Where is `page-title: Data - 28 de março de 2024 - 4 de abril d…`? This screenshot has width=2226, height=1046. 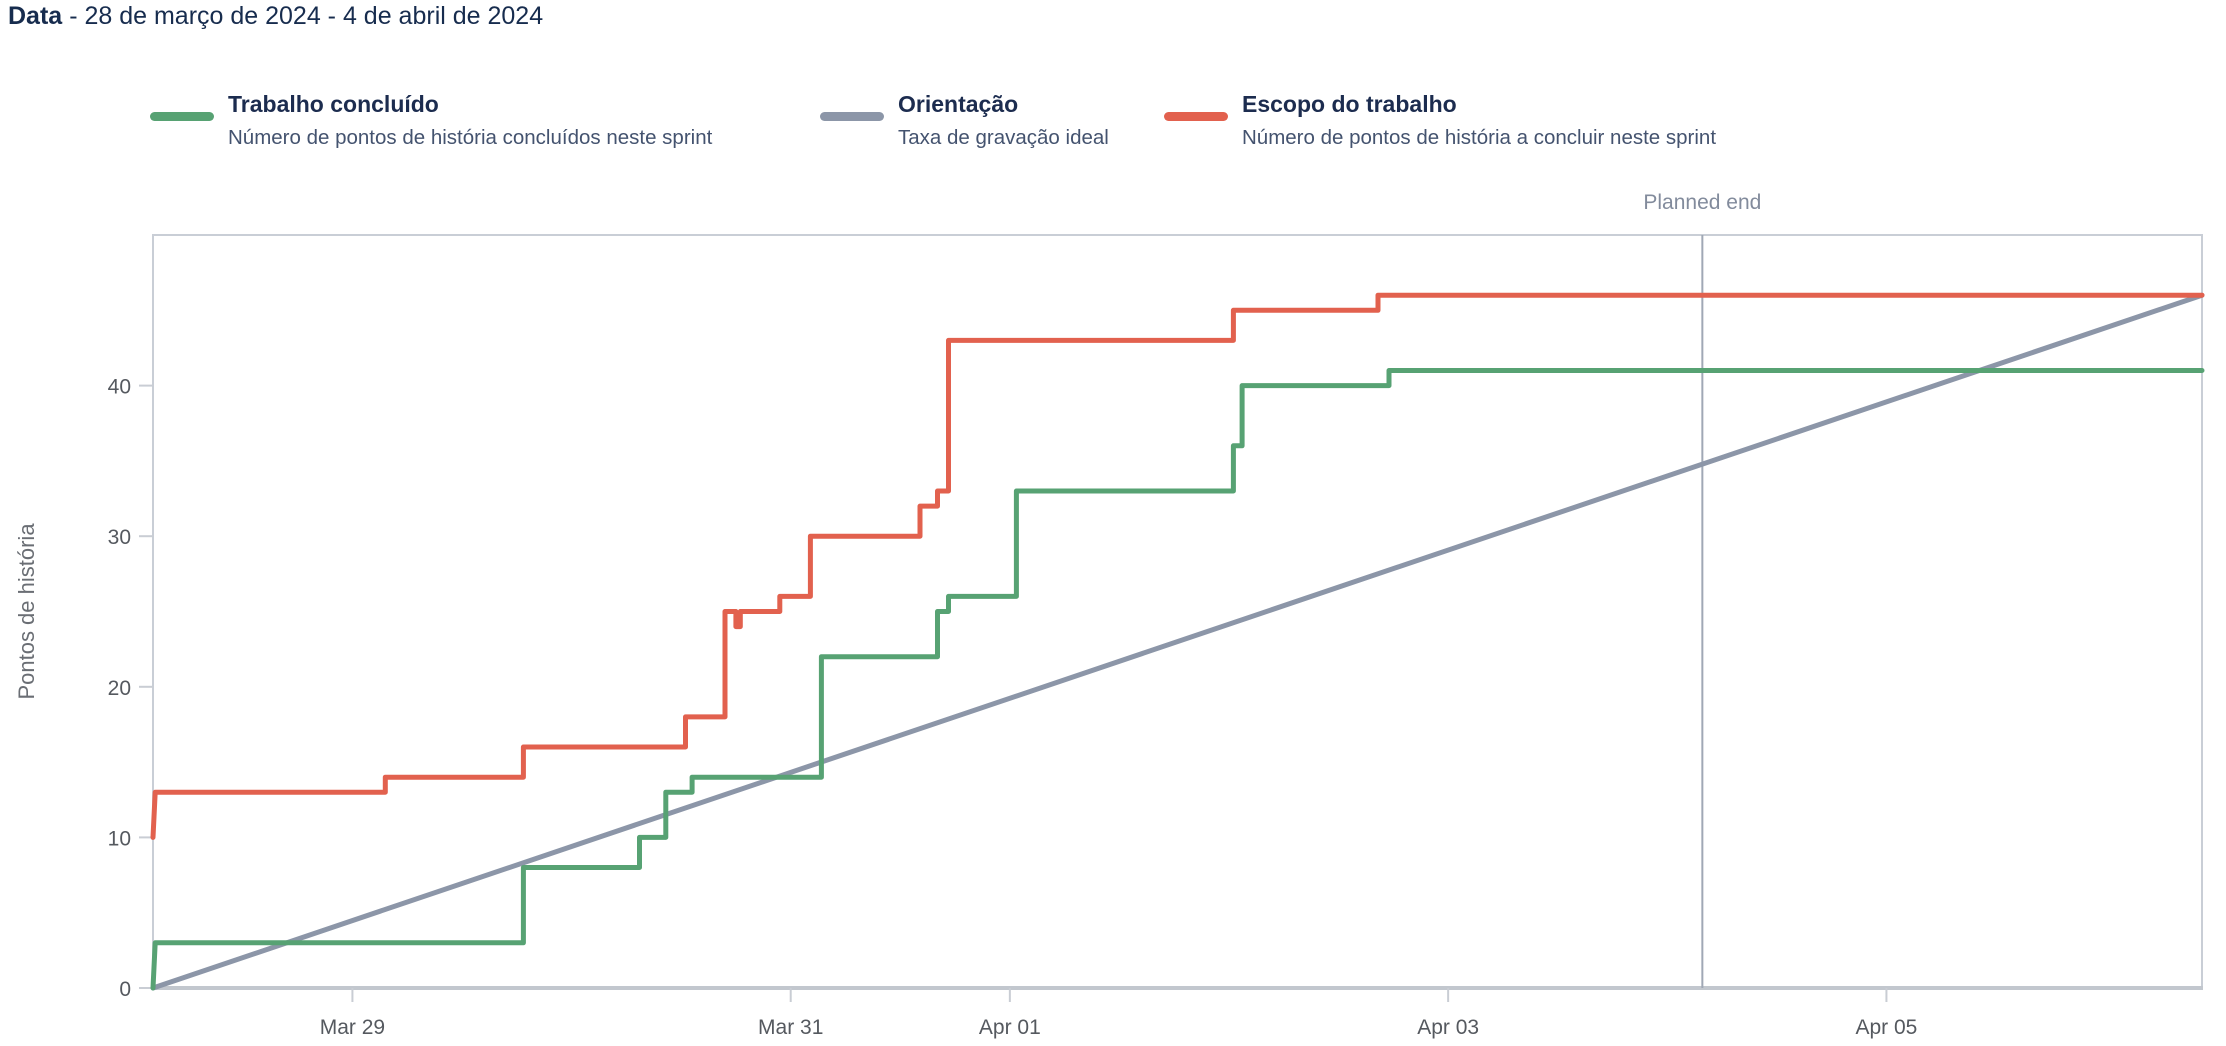
page-title: Data - 28 de março de 2024 - 4 de abril d… is located at coordinates (275, 16).